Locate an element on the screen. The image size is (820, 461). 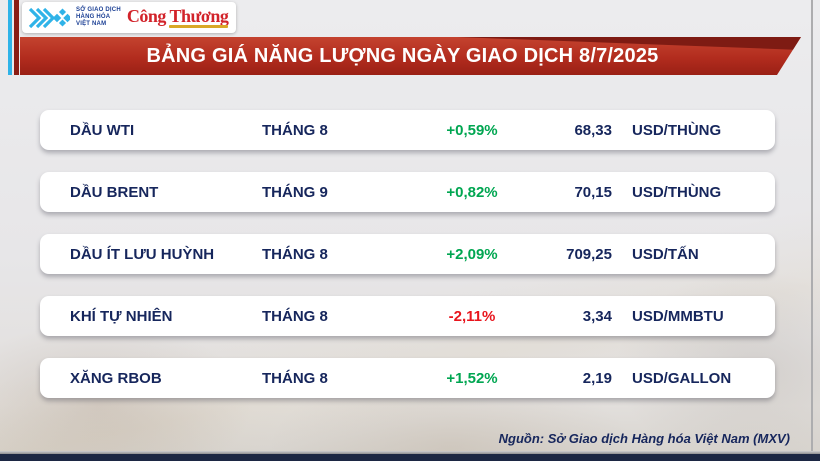
price-unit: USD/GALLON is located at coordinates (682, 378).